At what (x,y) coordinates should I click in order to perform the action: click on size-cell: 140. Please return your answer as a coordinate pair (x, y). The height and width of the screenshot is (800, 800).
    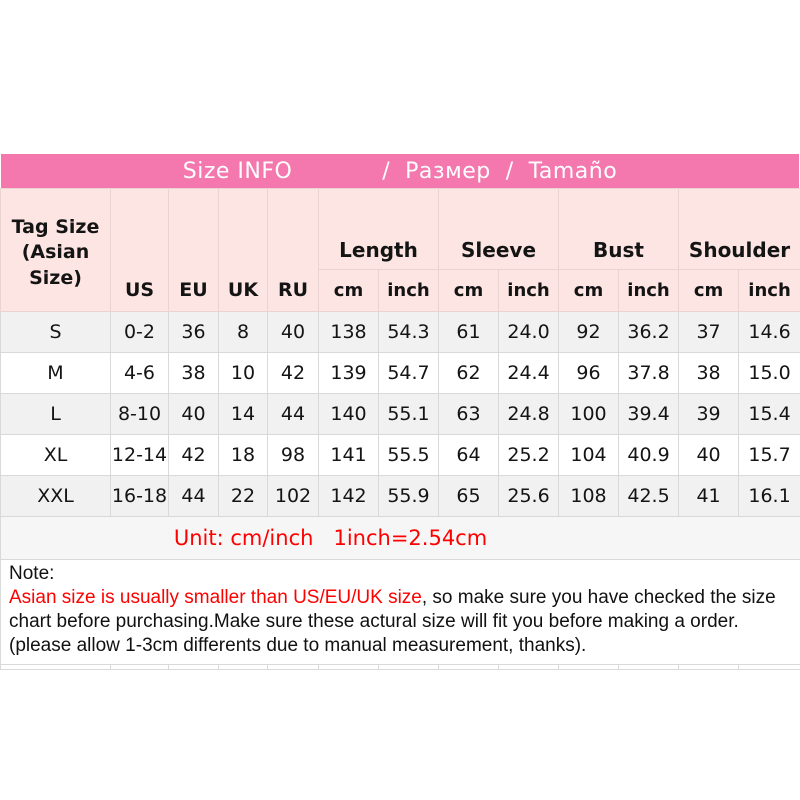
    Looking at the image, I should click on (348, 414).